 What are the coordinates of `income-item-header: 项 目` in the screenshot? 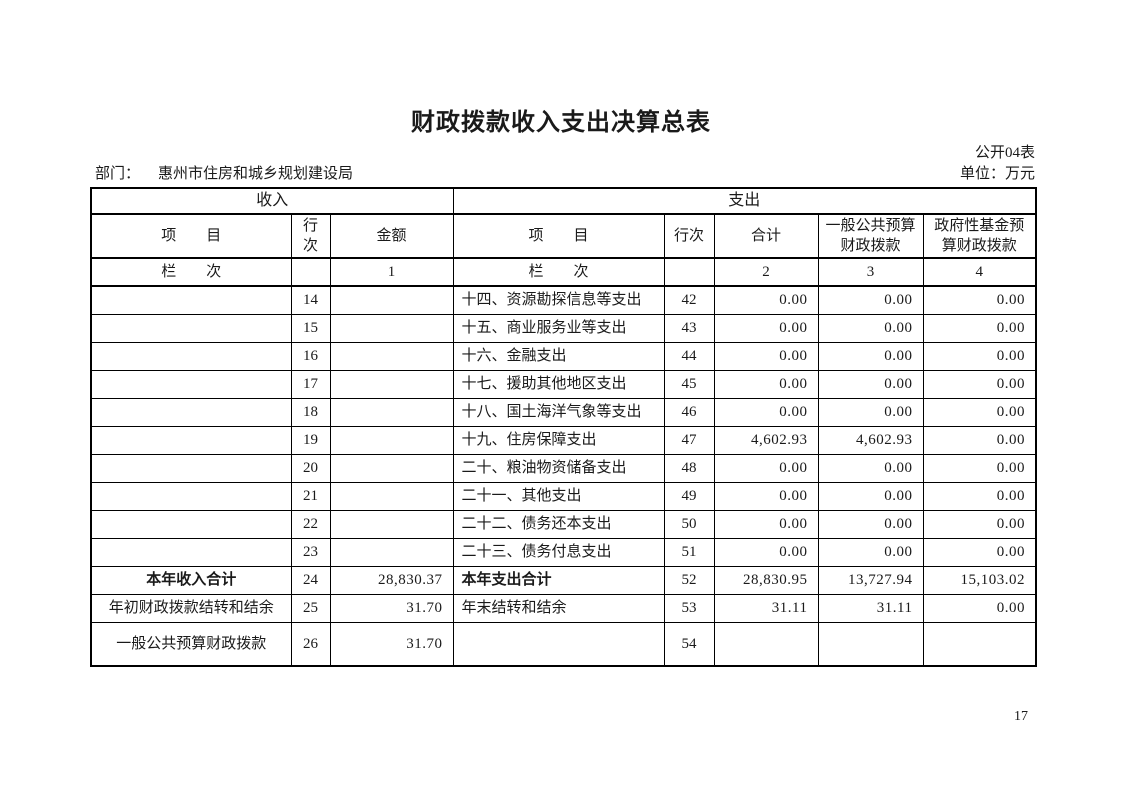 It's located at (191, 236).